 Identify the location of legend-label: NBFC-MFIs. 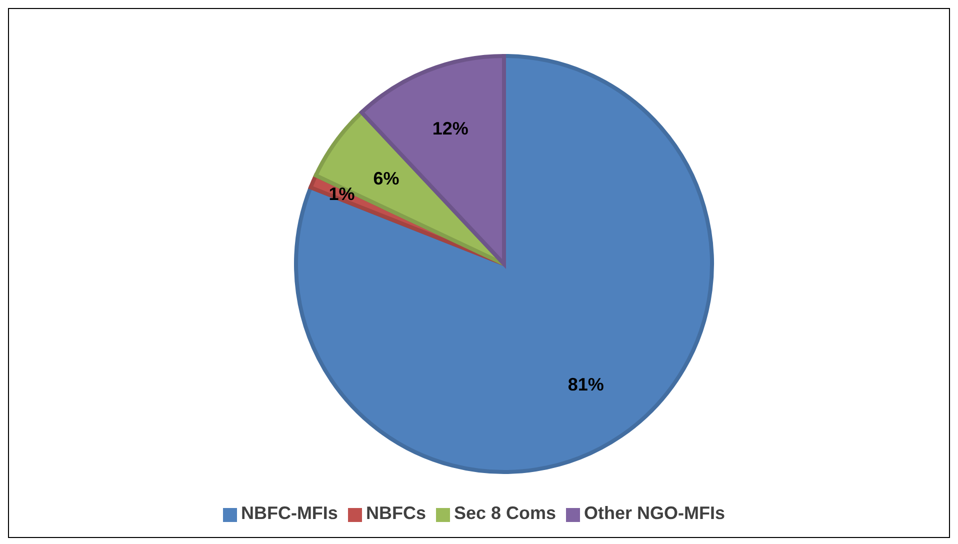
(289, 513).